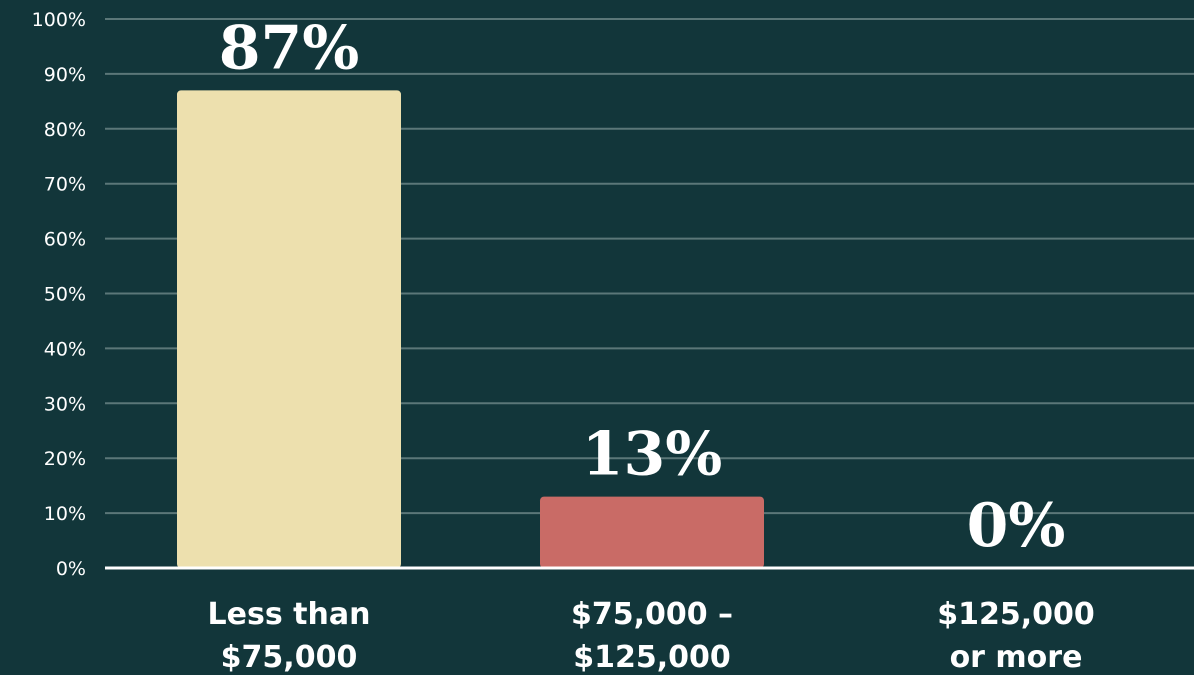  I want to click on y-tick-label: 50%, so click(65, 295).